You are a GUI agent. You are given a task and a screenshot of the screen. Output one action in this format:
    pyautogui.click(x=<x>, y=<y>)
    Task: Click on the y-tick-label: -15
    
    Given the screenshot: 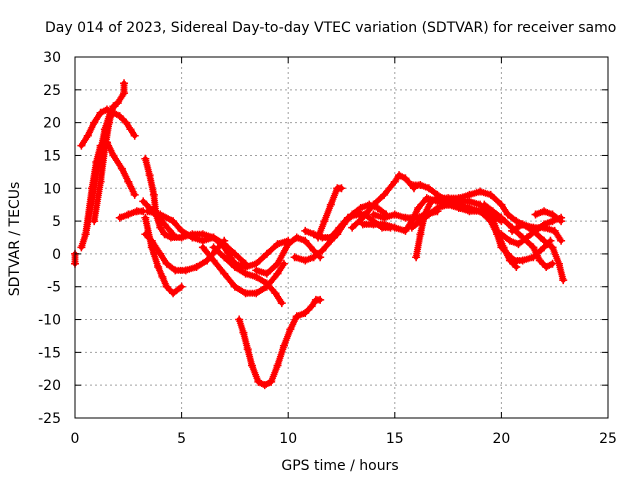 What is the action you would take?
    pyautogui.click(x=49, y=353)
    